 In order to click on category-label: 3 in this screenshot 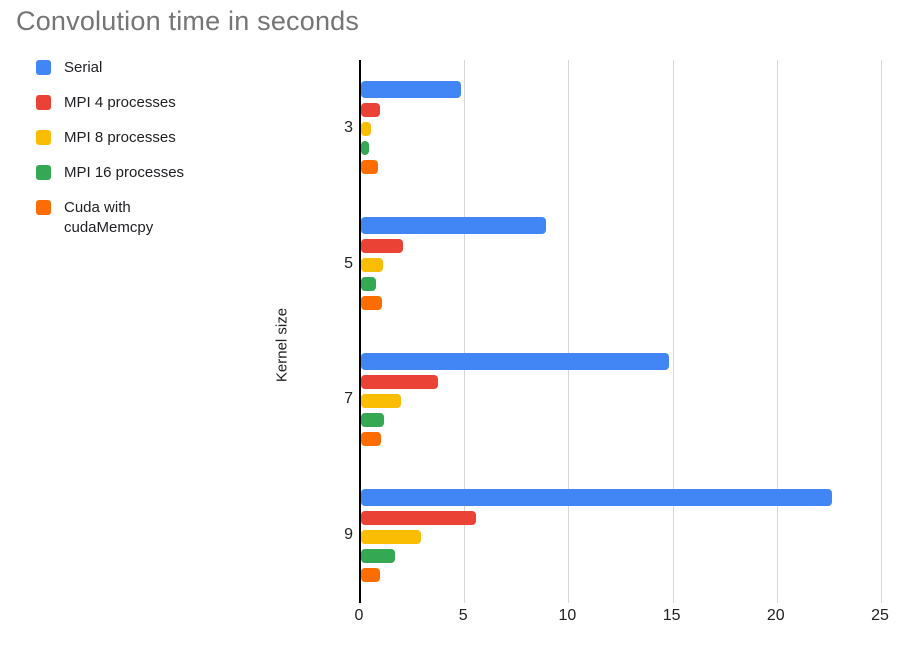, I will do `click(348, 127)`.